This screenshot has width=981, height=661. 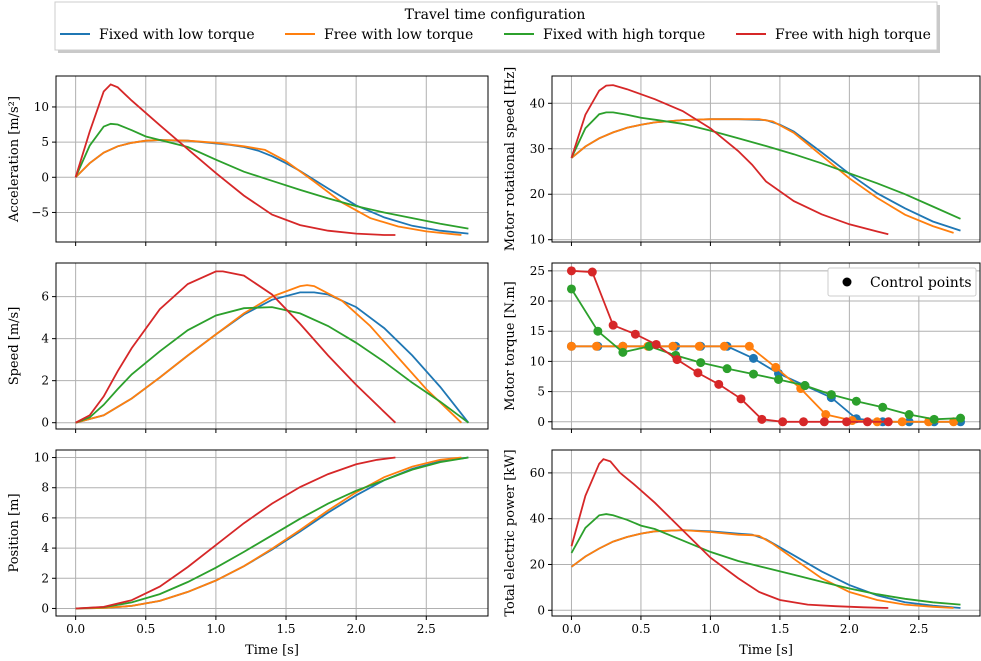 What do you see at coordinates (40, 212) in the screenshot?
I see `y-tick-label: −5` at bounding box center [40, 212].